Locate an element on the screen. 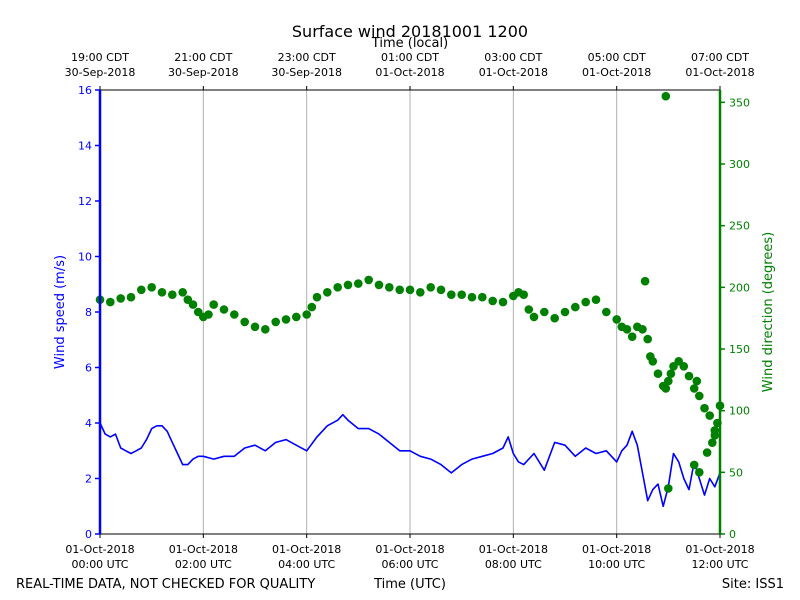  bottom-tick-time: 04:00 UTC is located at coordinates (306, 564).